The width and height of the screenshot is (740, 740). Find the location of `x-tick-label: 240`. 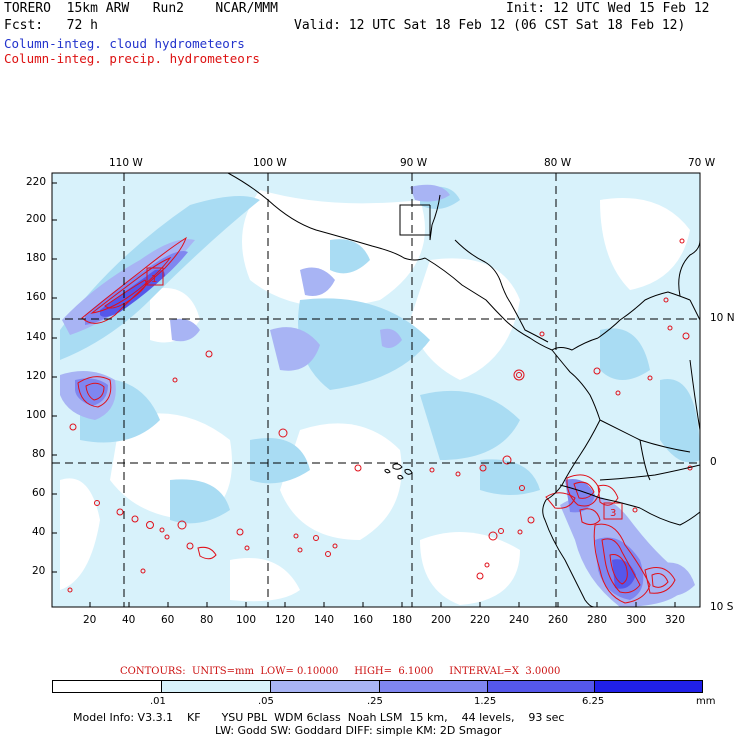

x-tick-label: 240 is located at coordinates (519, 620).